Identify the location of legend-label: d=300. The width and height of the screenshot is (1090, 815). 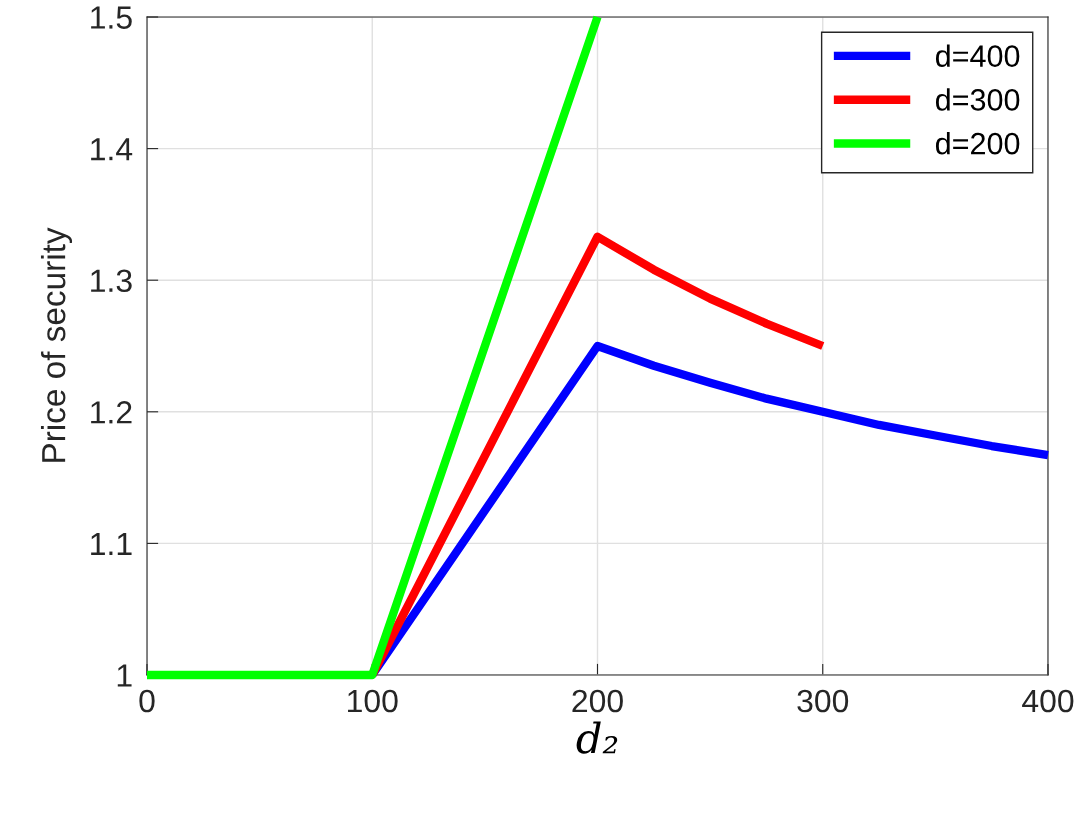
(977, 99).